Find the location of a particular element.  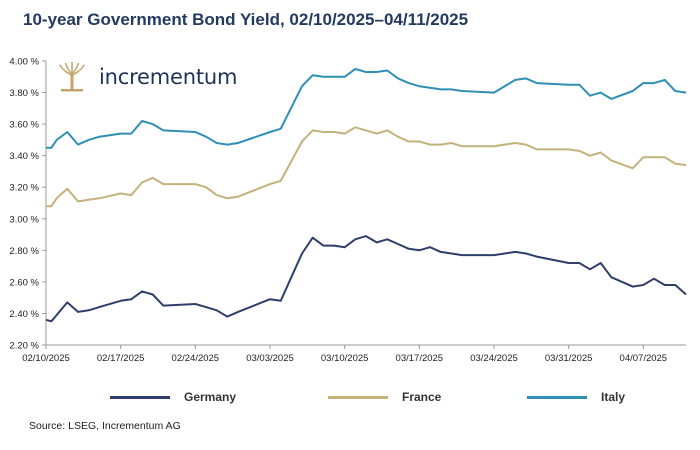

x-tick-label: 03/31/2025 is located at coordinates (569, 358).